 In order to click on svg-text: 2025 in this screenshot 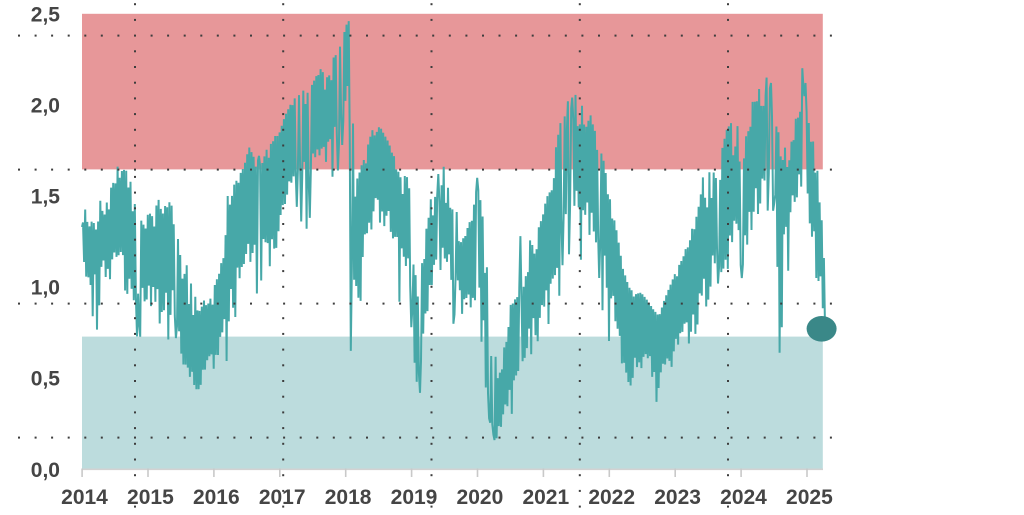, I will do `click(809, 497)`.